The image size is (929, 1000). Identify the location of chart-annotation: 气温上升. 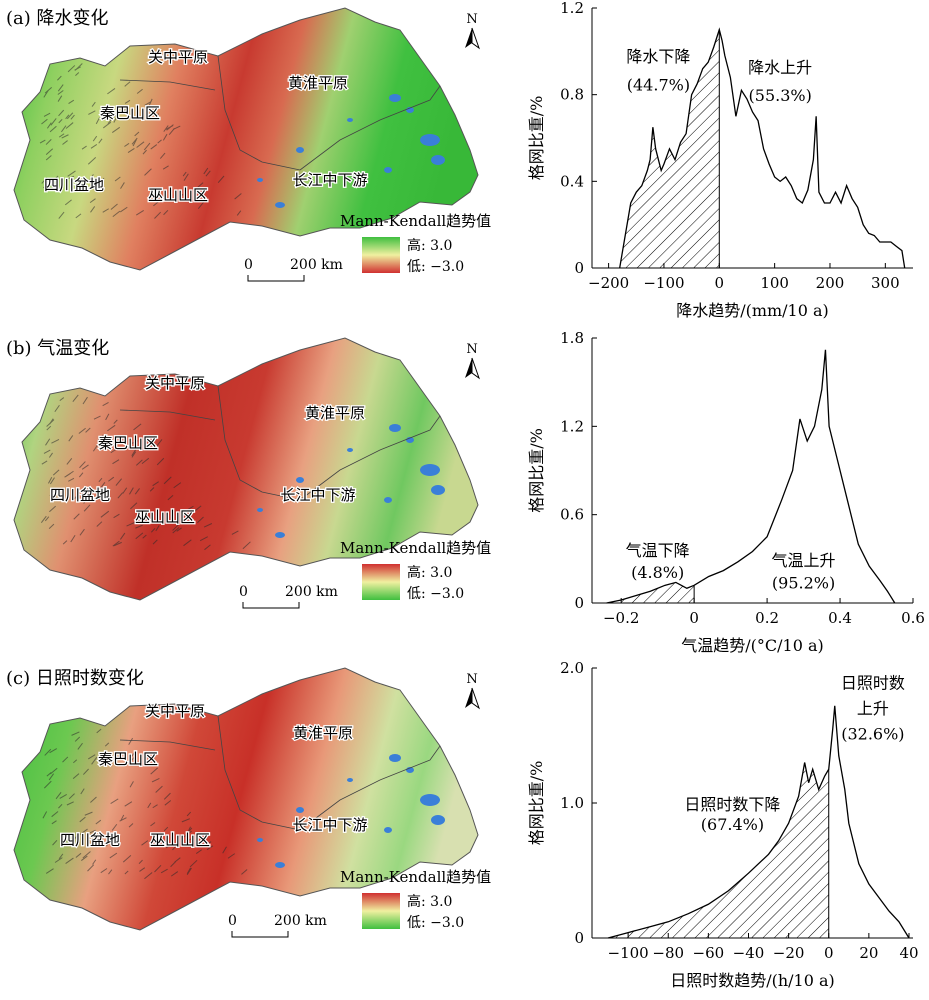
(804, 560).